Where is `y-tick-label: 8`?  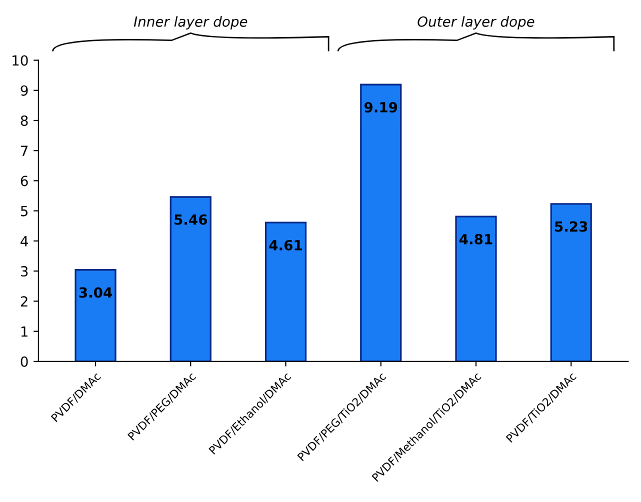 y-tick-label: 8 is located at coordinates (24, 120).